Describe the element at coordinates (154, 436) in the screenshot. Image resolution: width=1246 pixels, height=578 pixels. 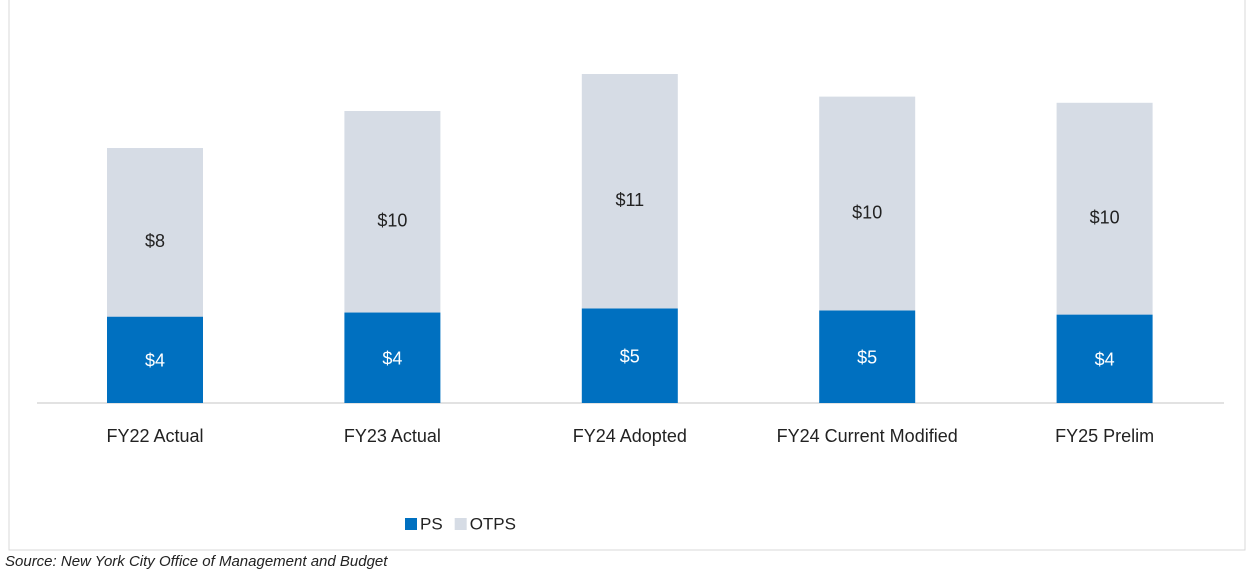
I see `x-tick-label: FY22 Actual` at that location.